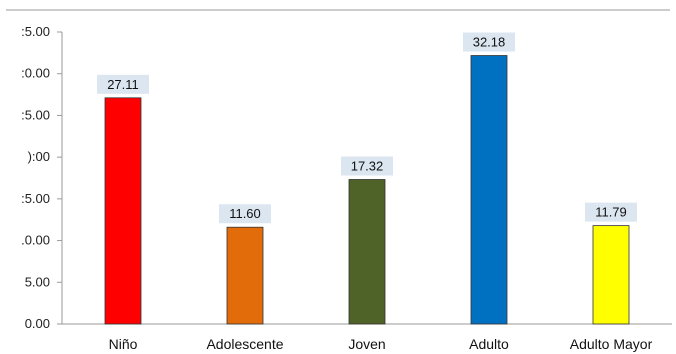 The height and width of the screenshot is (354, 676). I want to click on data-label: 32.18, so click(489, 42).